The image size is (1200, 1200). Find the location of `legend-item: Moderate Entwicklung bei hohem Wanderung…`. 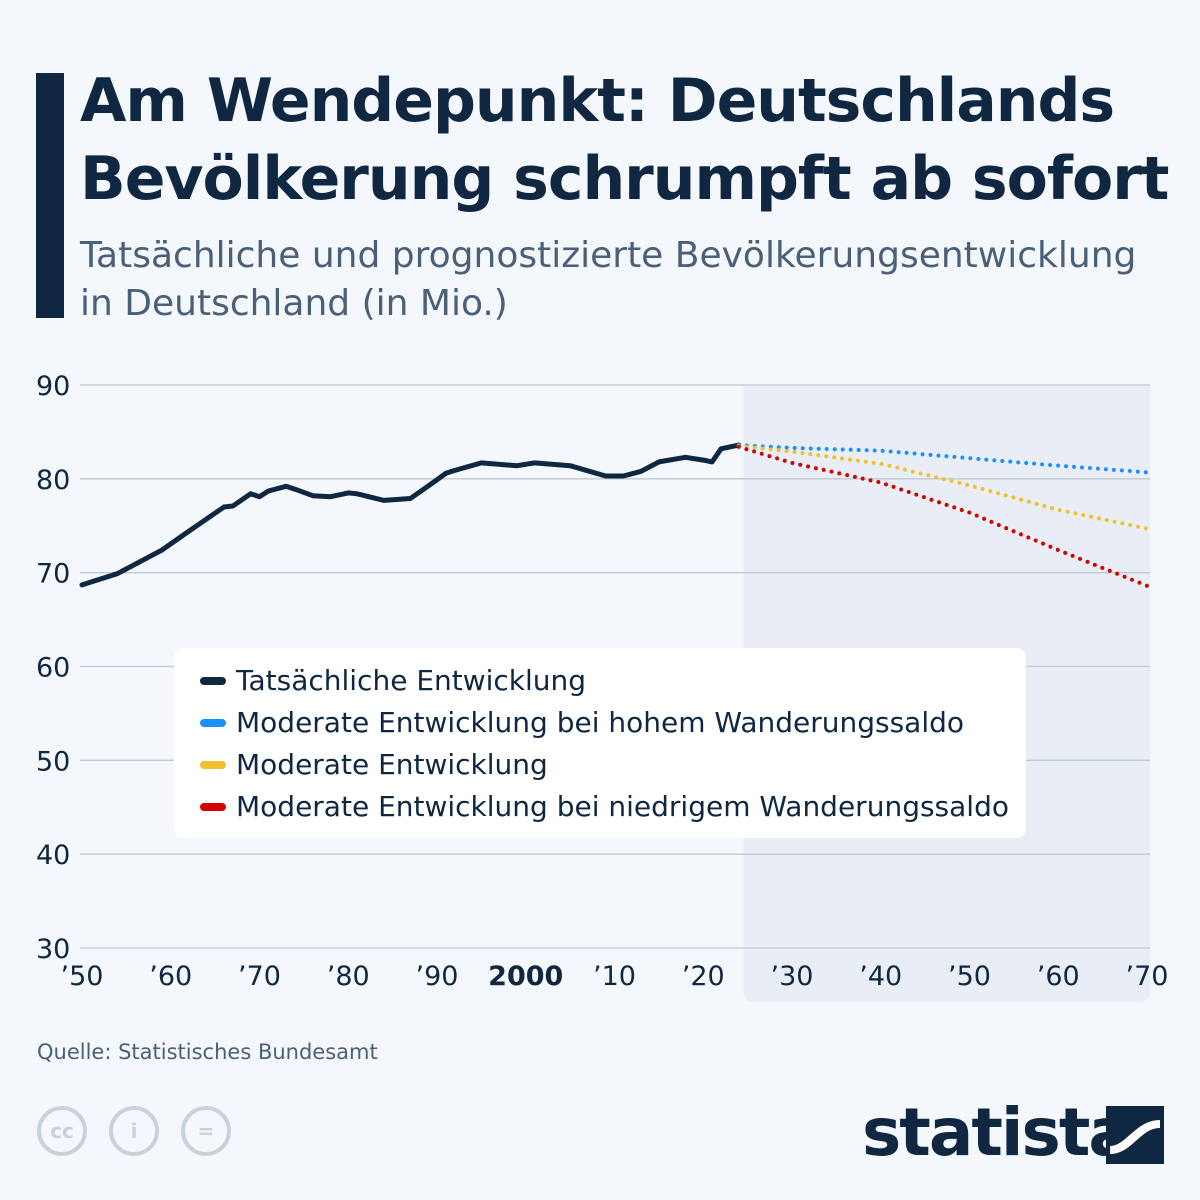

legend-item: Moderate Entwicklung bei hohem Wanderung… is located at coordinates (582, 722).